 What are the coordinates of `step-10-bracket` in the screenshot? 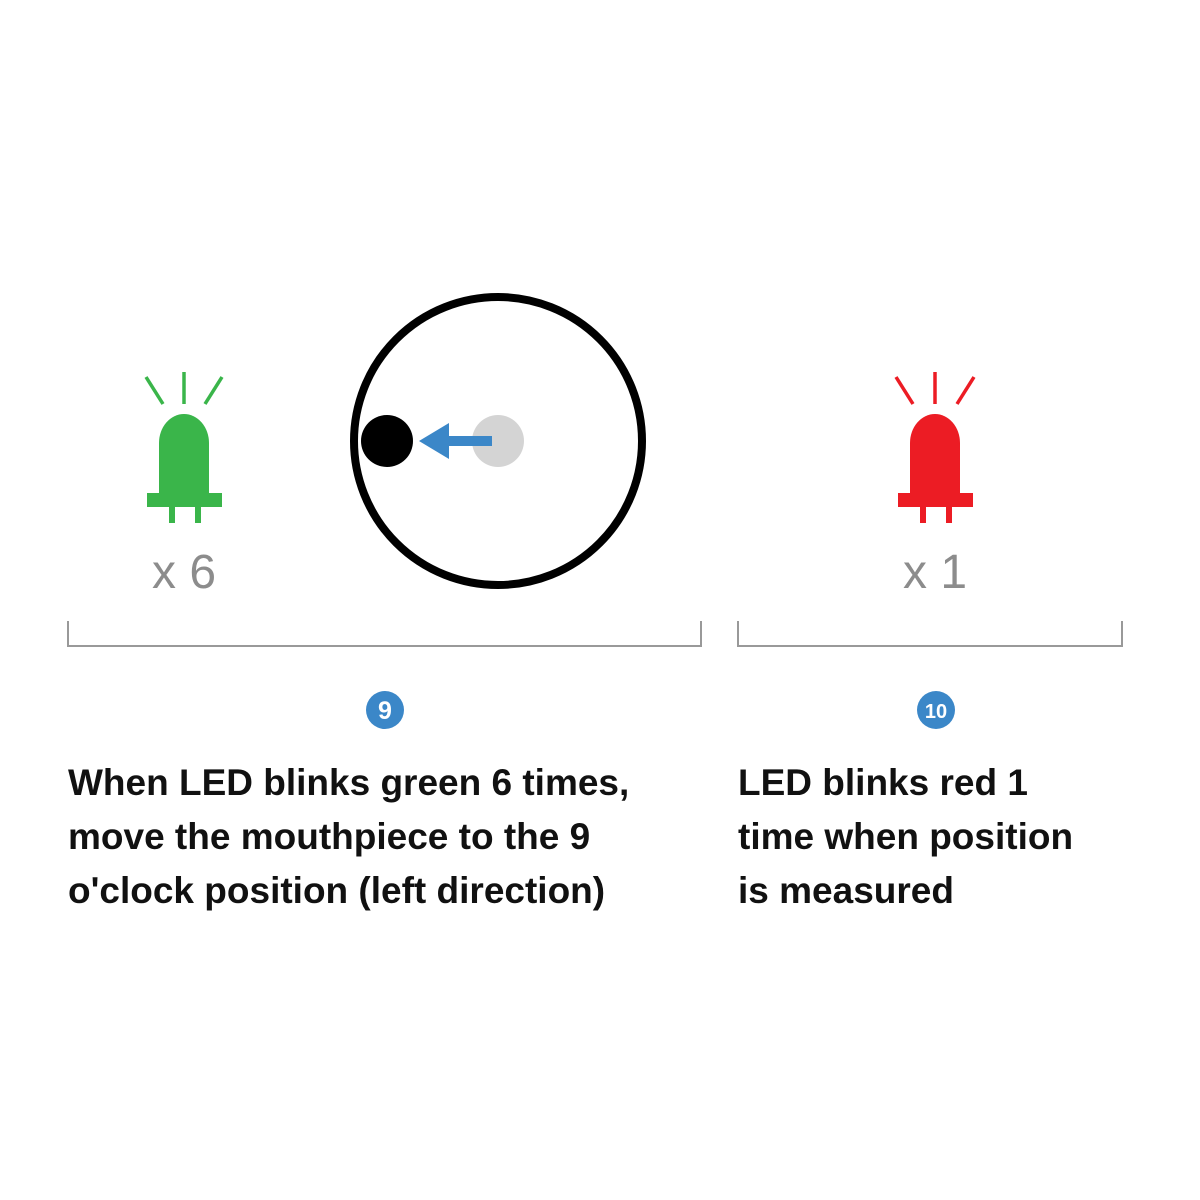 It's located at (930, 634).